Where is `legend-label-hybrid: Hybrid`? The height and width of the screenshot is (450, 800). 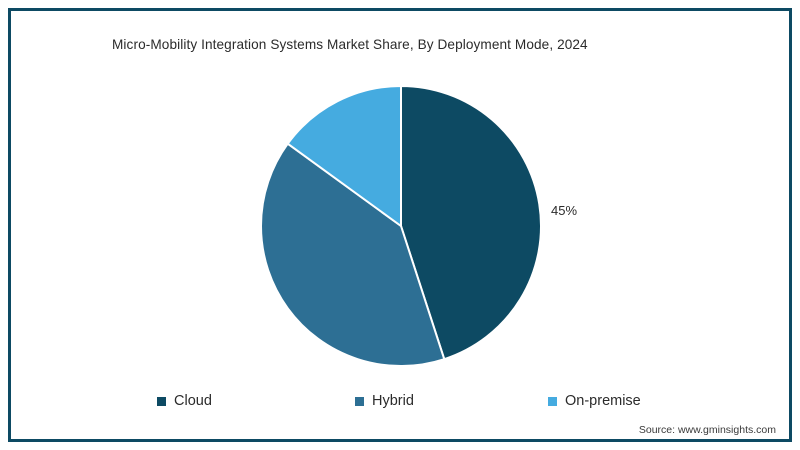 legend-label-hybrid: Hybrid is located at coordinates (393, 400).